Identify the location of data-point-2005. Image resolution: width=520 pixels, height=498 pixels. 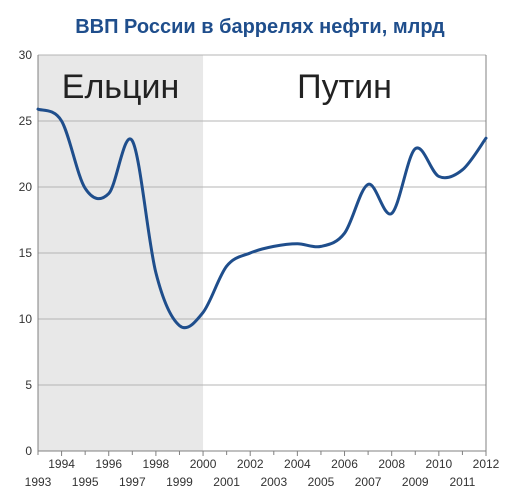
(320, 246).